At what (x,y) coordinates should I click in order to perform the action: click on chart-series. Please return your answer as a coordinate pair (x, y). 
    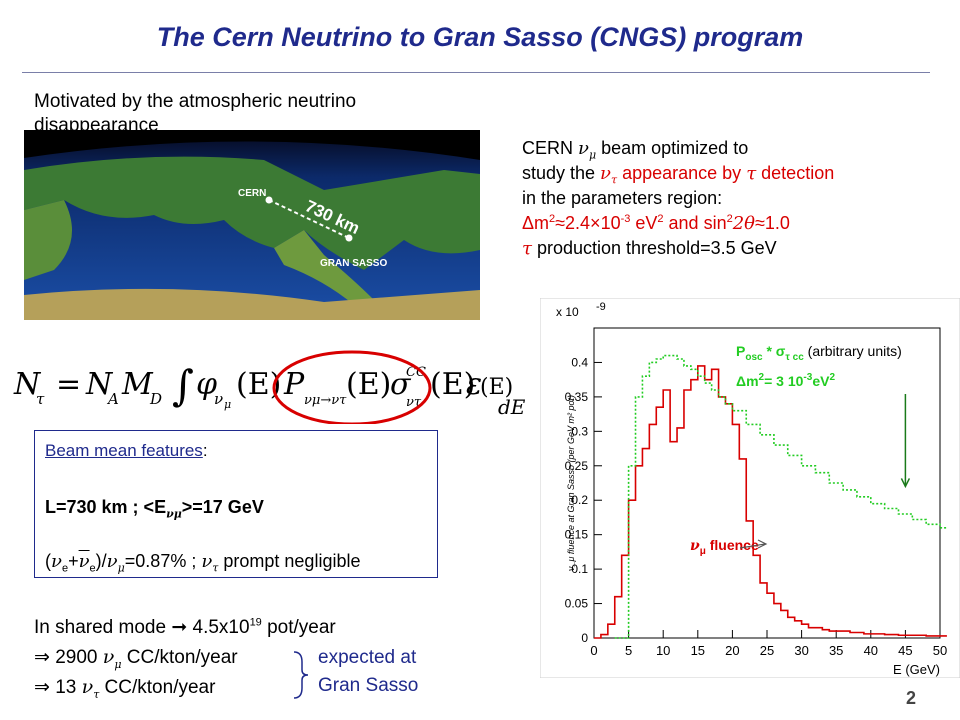
    Looking at the image, I should click on (770, 496).